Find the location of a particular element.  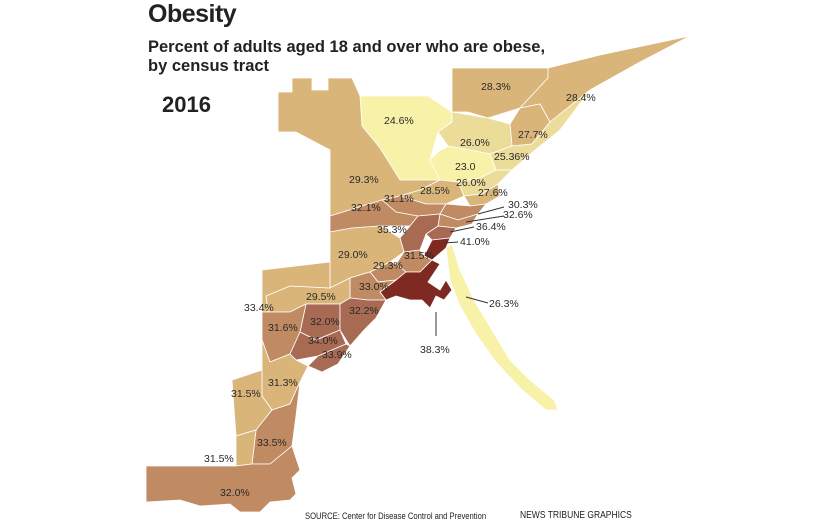

label-31-5-south: 31.5% is located at coordinates (219, 459).